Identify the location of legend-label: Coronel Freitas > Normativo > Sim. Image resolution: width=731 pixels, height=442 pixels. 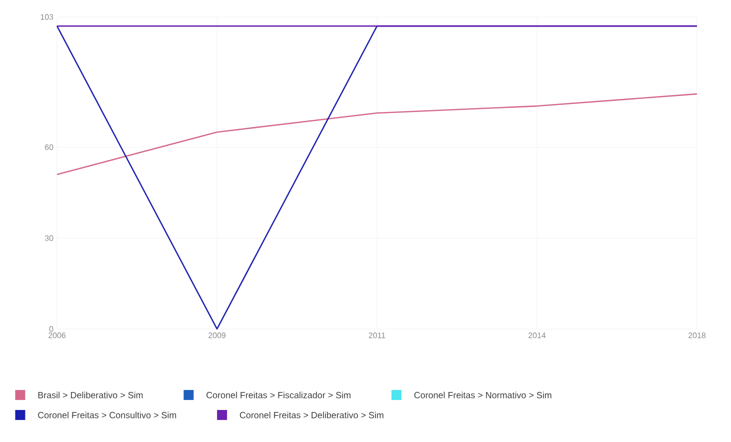
(483, 395).